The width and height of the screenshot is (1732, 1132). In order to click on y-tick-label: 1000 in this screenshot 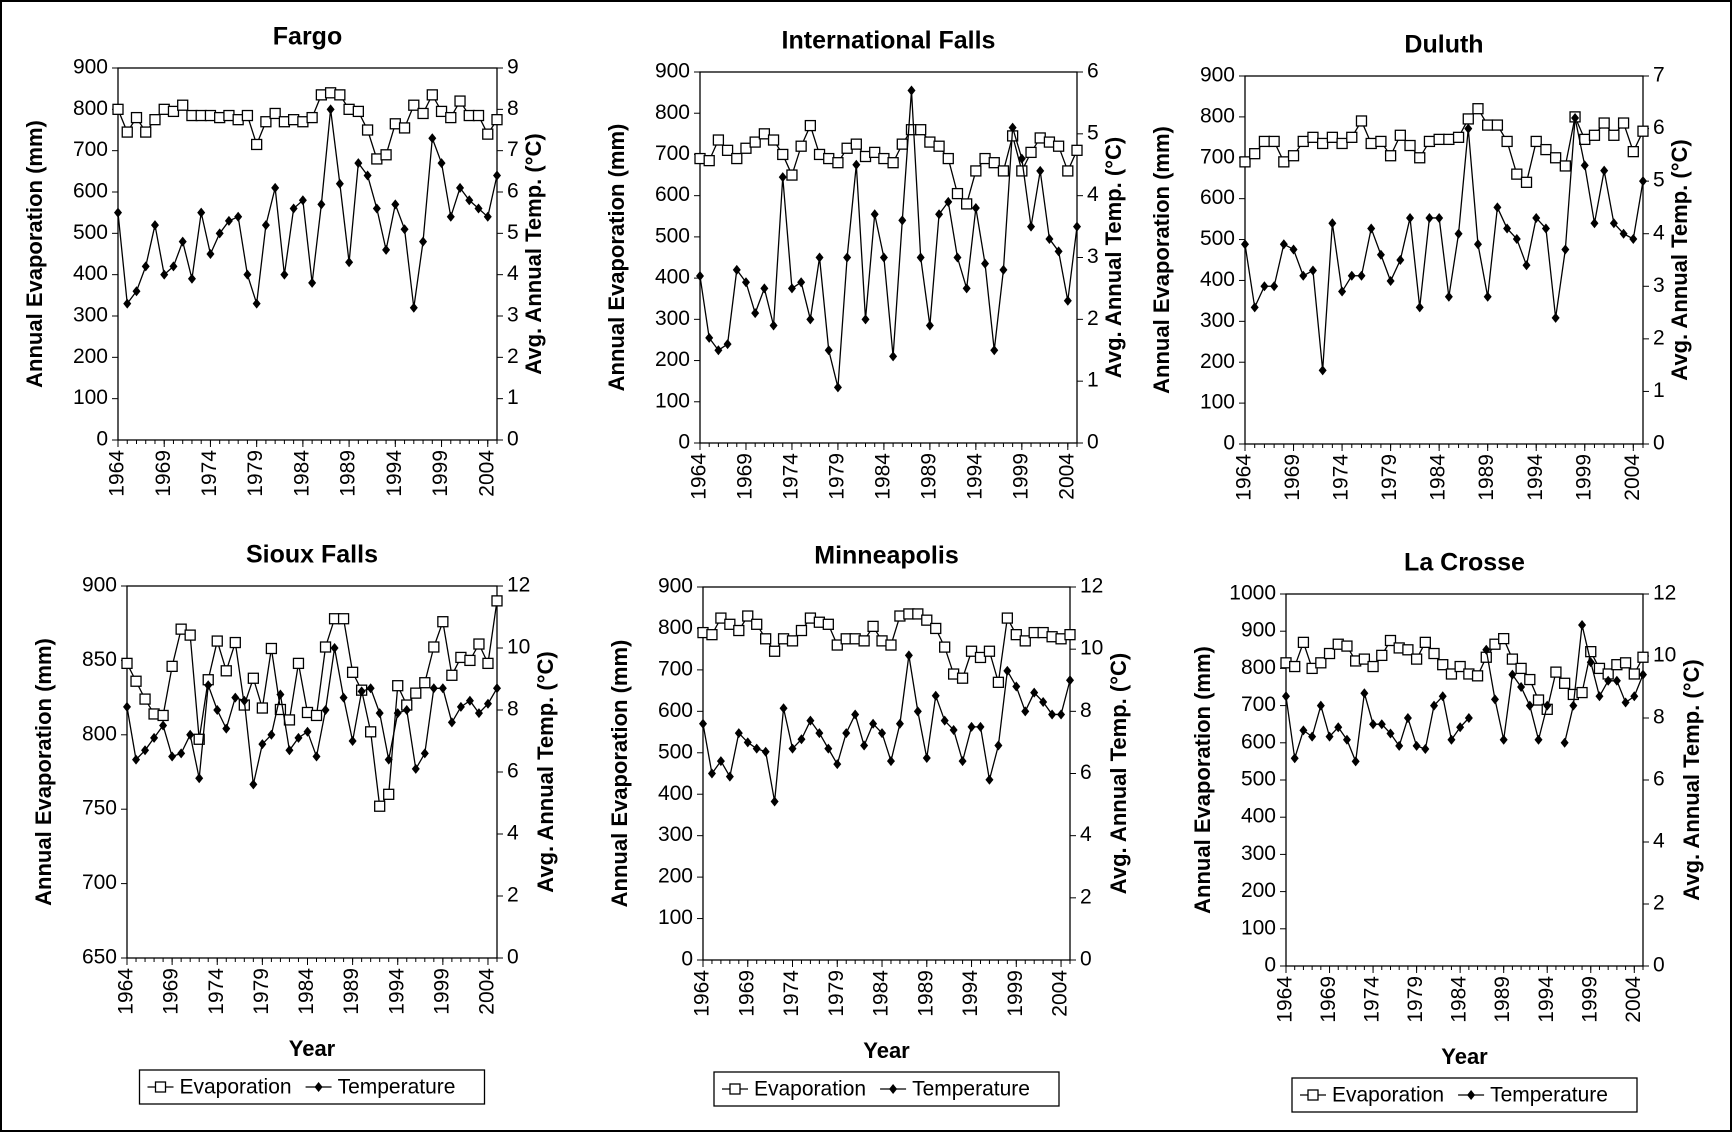, I will do `click(1252, 593)`.